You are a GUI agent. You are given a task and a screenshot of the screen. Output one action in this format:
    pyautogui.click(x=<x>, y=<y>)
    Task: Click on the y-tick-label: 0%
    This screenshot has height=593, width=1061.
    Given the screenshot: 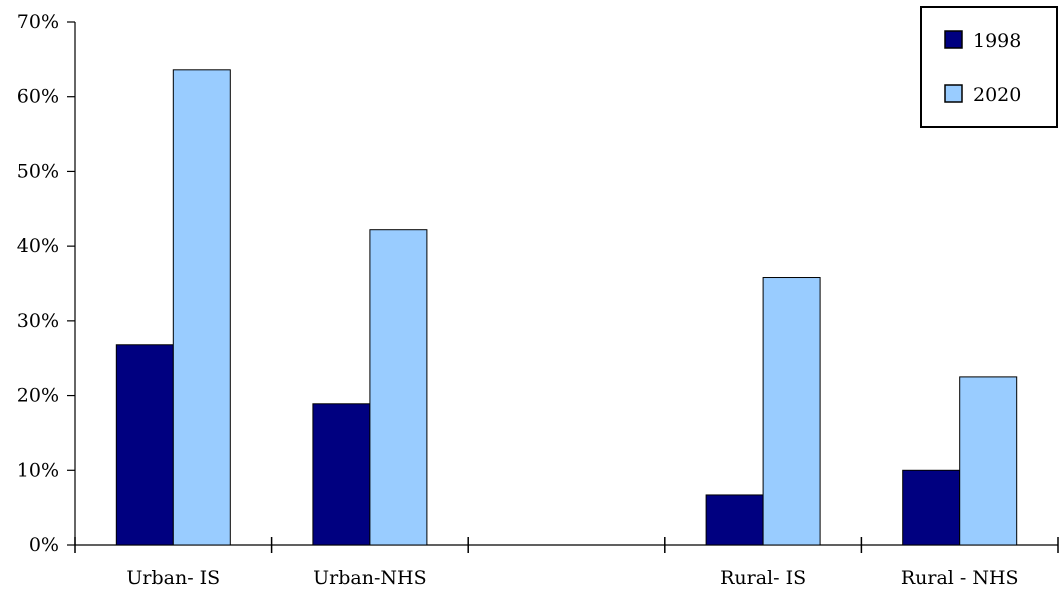 What is the action you would take?
    pyautogui.click(x=44, y=545)
    